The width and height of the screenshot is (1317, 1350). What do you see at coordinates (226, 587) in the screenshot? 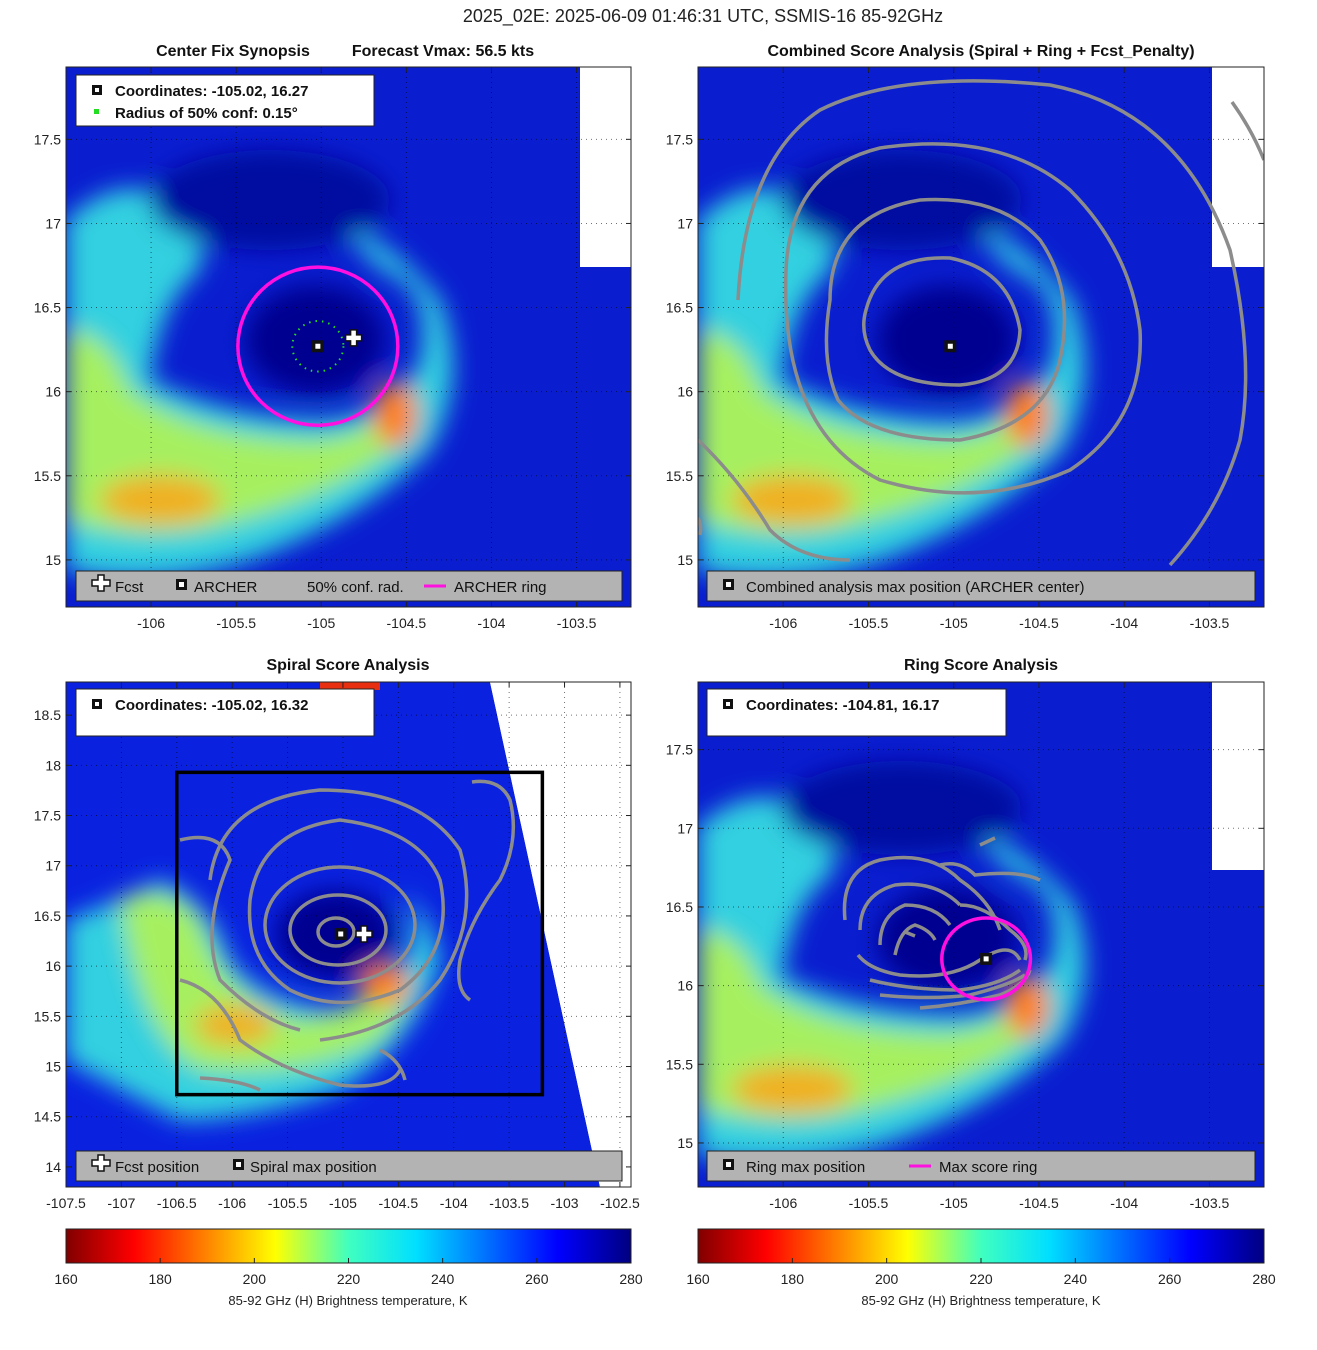
I see `legend-archer: ARCHER` at bounding box center [226, 587].